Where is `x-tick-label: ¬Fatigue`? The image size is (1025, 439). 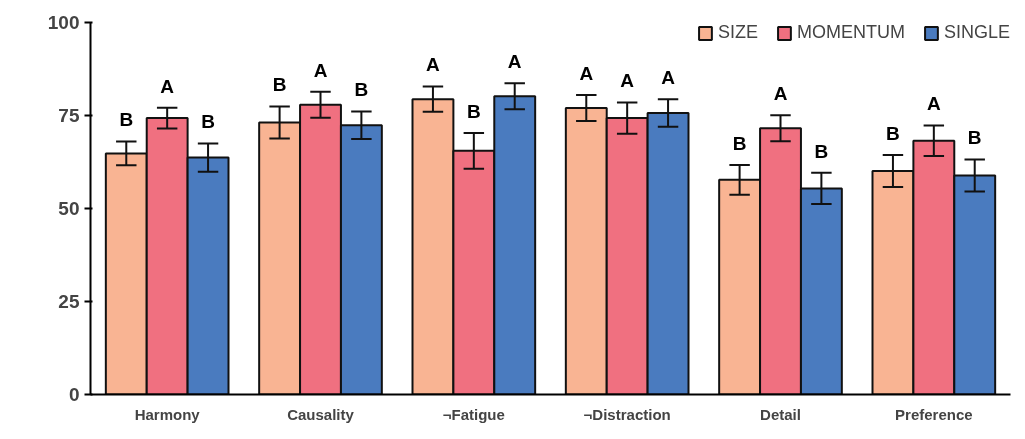
x-tick-label: ¬Fatigue is located at coordinates (473, 414).